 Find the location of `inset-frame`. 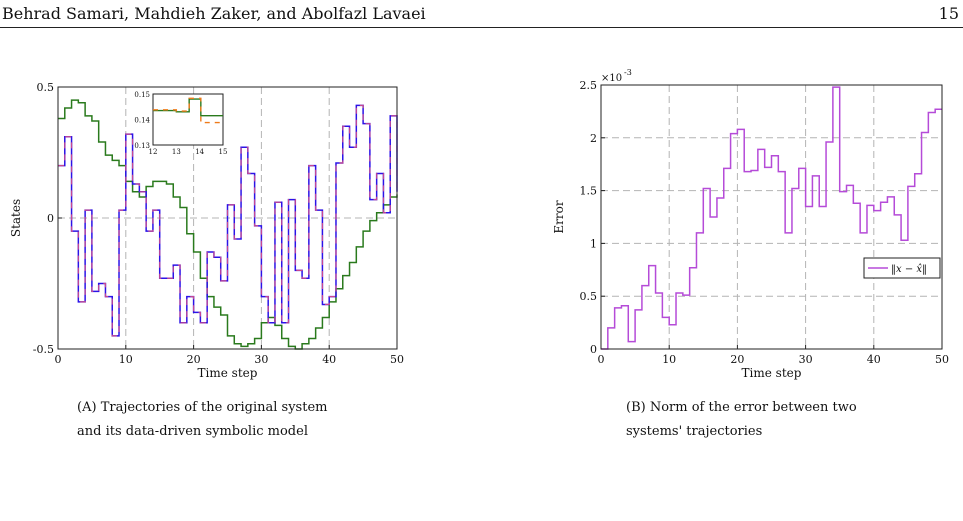

inset-frame is located at coordinates (188, 119).